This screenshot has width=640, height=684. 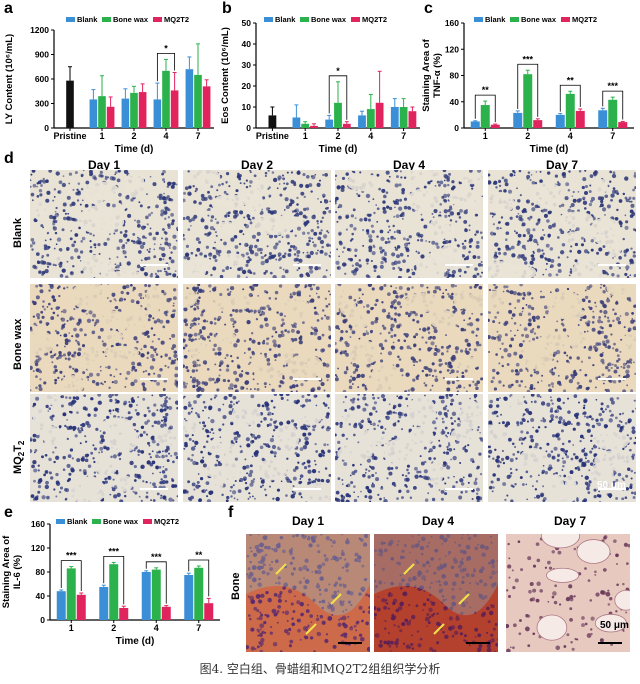 I want to click on y-tick-label: 0, so click(x=248, y=128).